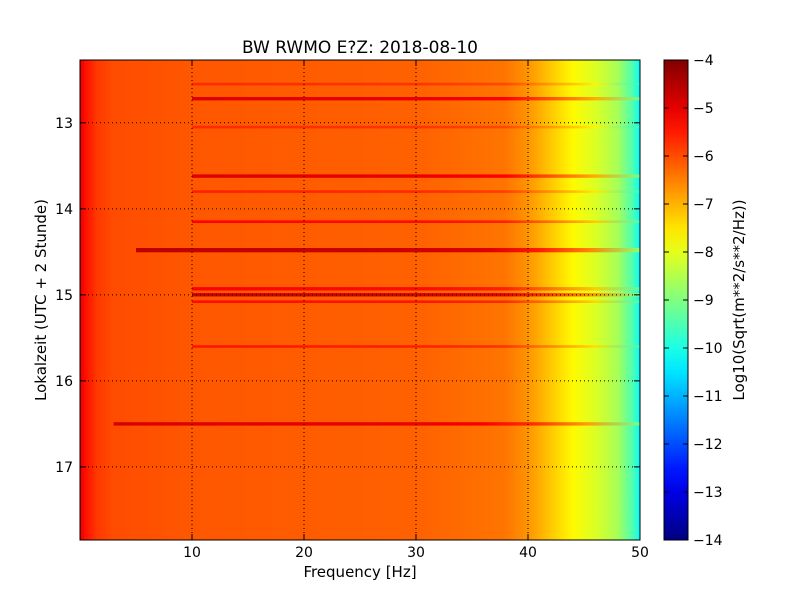 Image resolution: width=800 pixels, height=600 pixels. What do you see at coordinates (192, 553) in the screenshot?
I see `x-tick-label: 10` at bounding box center [192, 553].